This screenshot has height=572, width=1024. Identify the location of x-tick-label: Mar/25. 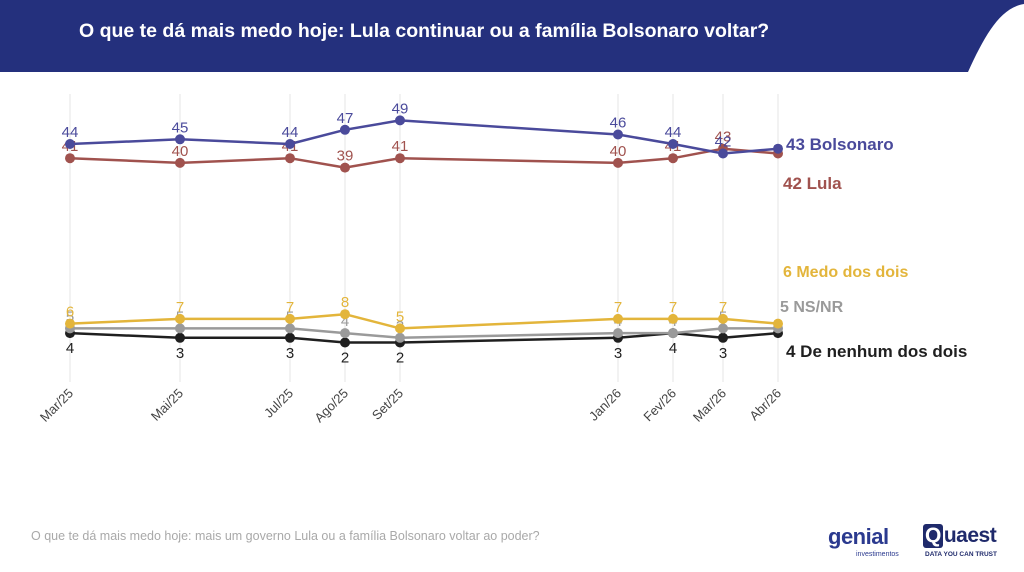
(56, 405).